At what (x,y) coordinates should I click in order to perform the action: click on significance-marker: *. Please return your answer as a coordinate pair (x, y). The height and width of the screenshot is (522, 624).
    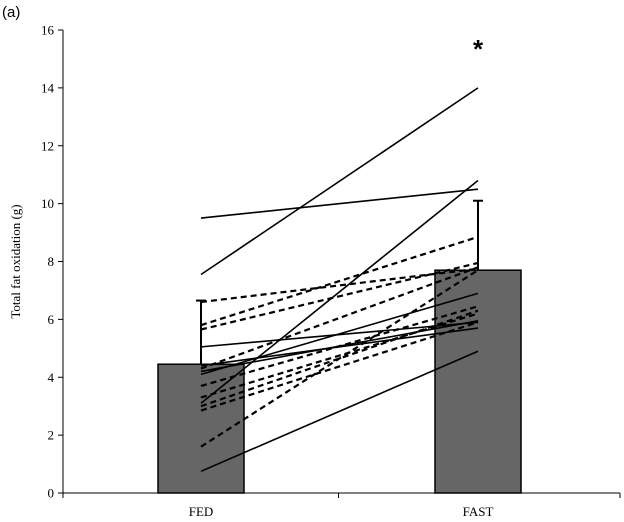
    Looking at the image, I should click on (478, 49).